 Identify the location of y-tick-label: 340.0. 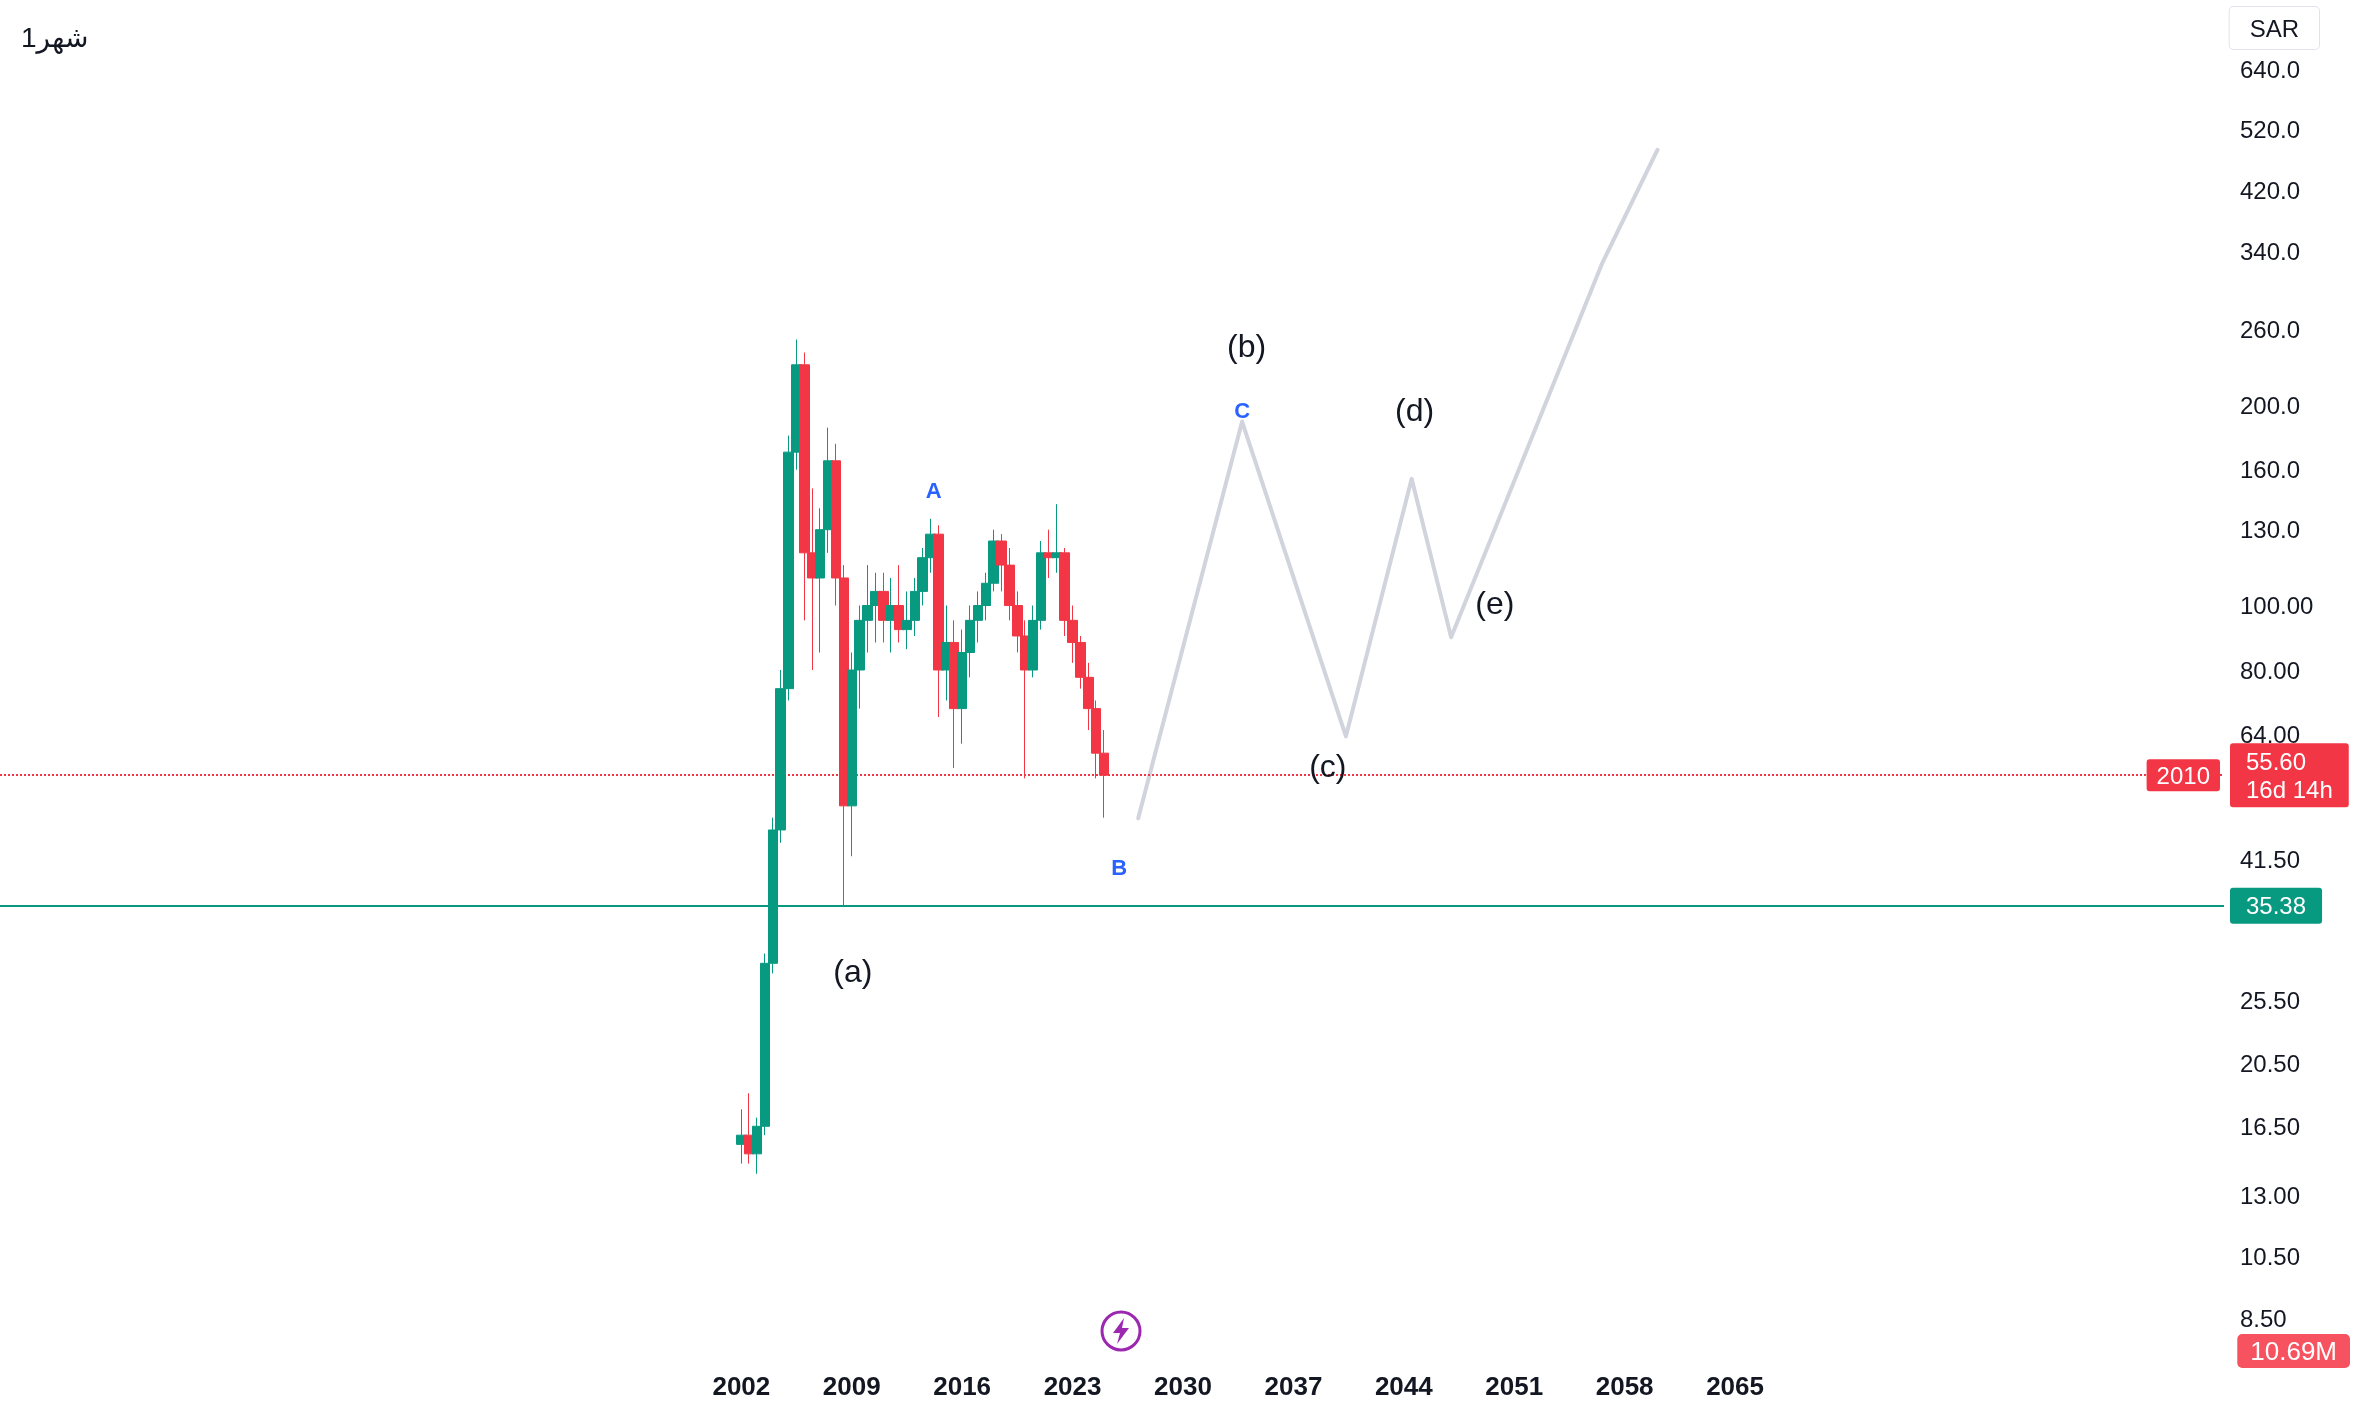
(2270, 252).